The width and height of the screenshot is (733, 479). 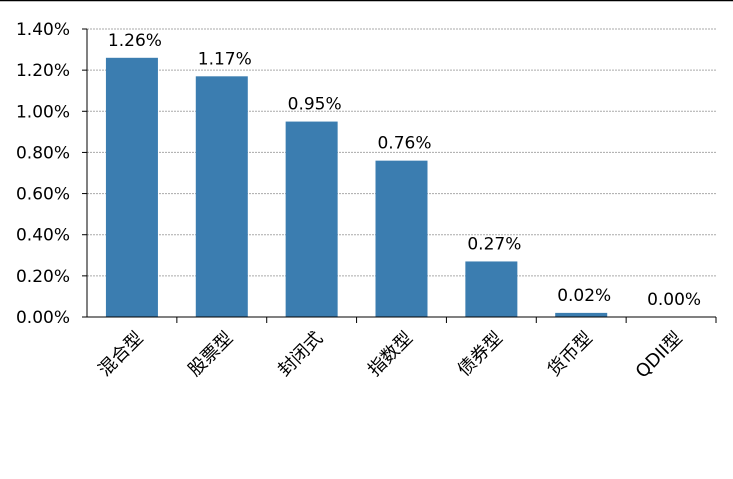 I want to click on data-label: 0.00%, so click(x=674, y=300).